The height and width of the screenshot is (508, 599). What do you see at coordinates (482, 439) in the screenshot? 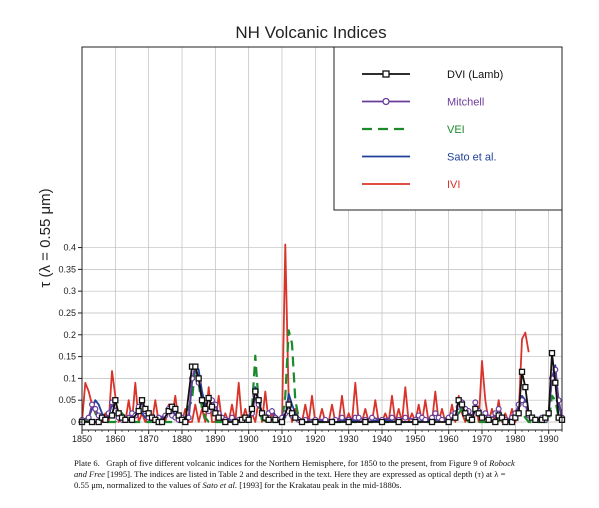
I see `x-tick-label: 1970` at bounding box center [482, 439].